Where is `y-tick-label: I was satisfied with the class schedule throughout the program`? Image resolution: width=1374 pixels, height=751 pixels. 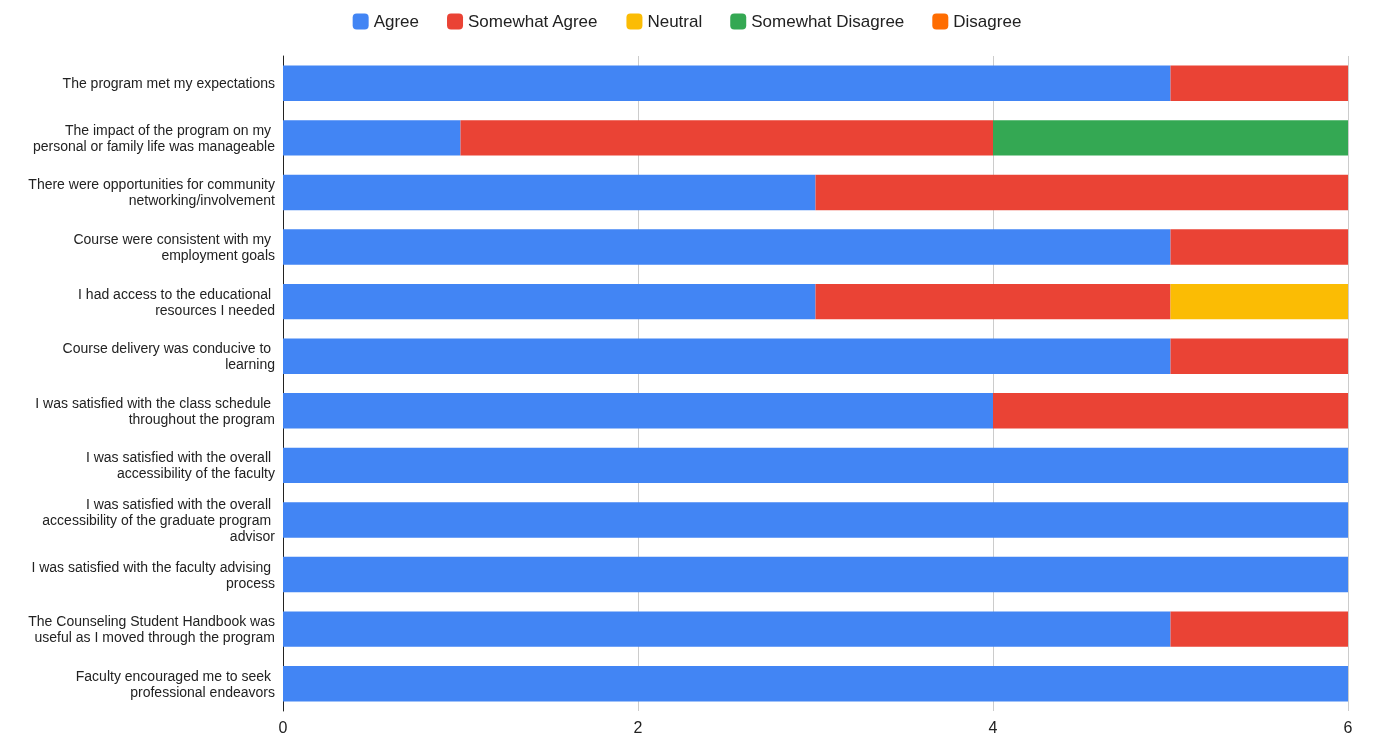
y-tick-label: I was satisfied with the class schedule throughout the program is located at coordinates (155, 410).